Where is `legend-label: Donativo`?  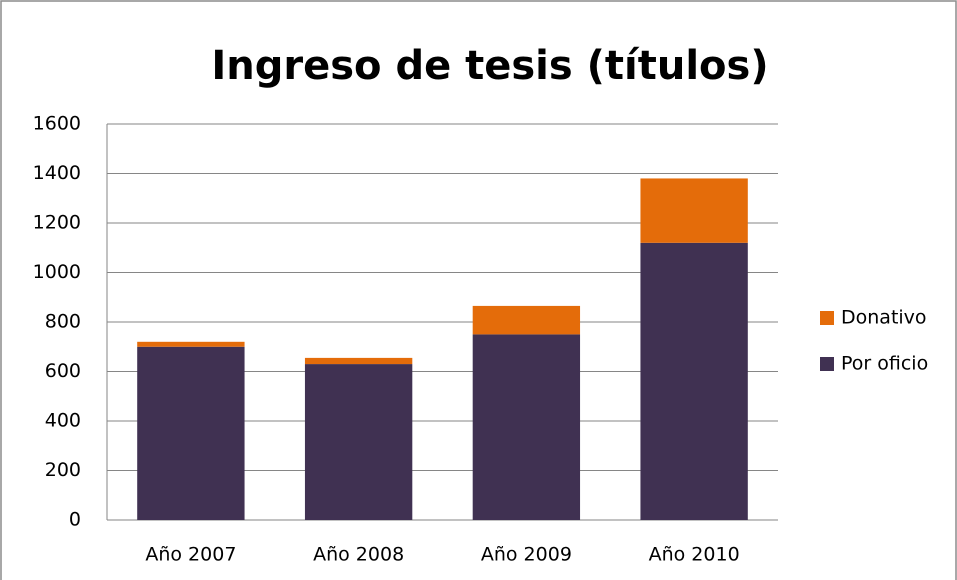 legend-label: Donativo is located at coordinates (884, 318).